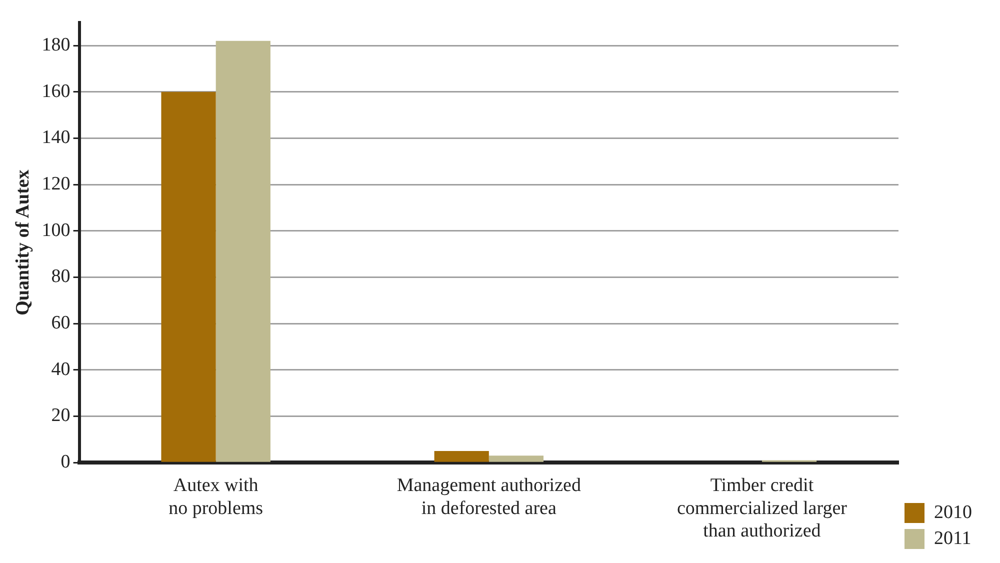 The width and height of the screenshot is (1000, 563). Describe the element at coordinates (953, 538) in the screenshot. I see `legend-label: 2011` at that location.